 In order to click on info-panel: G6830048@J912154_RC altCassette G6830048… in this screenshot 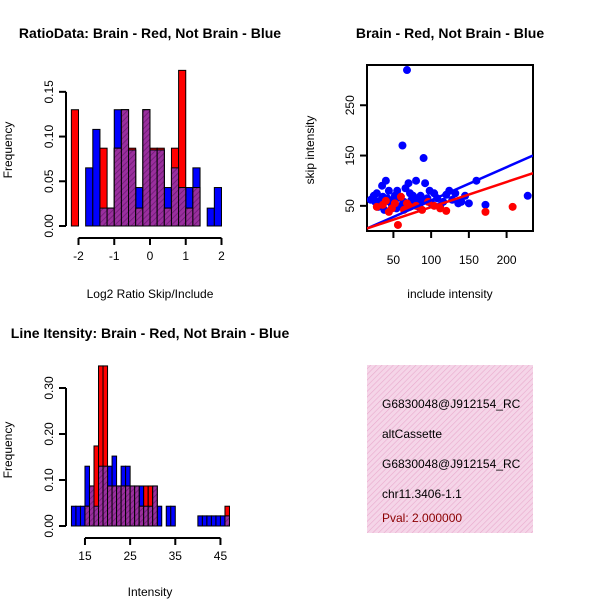, I will do `click(450, 449)`.